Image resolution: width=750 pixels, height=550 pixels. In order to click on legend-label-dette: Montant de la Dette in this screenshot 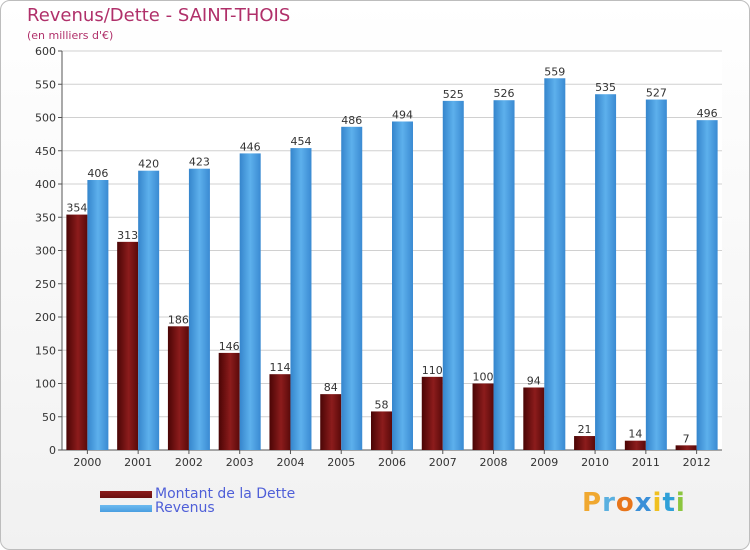, I will do `click(225, 494)`.